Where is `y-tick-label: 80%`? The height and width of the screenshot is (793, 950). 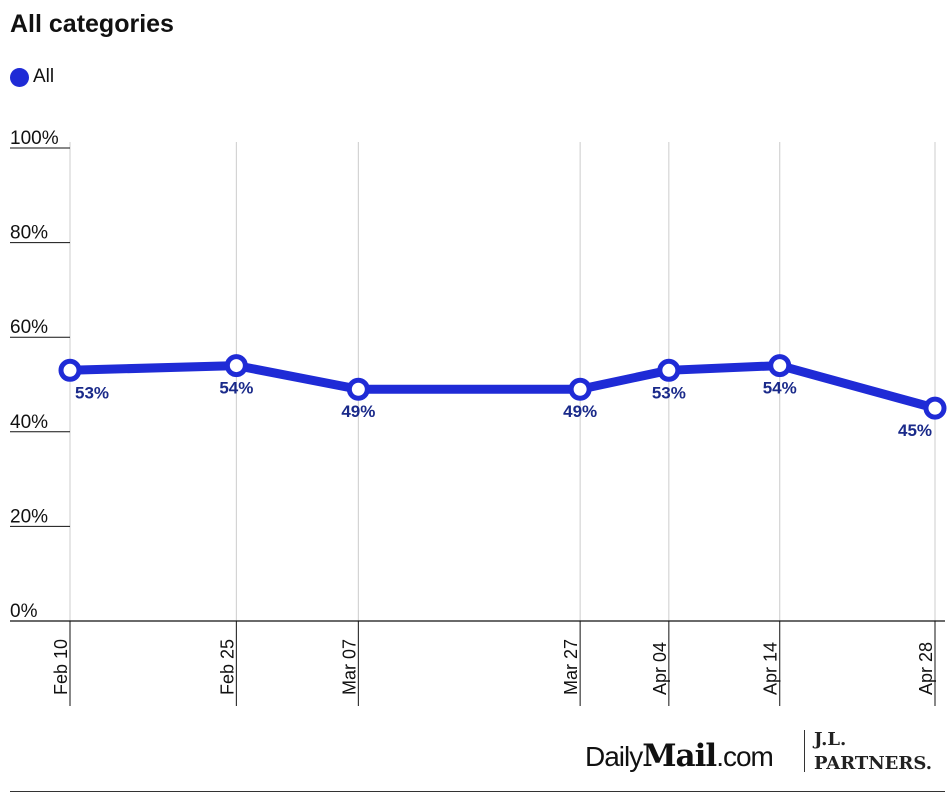
y-tick-label: 80% is located at coordinates (29, 233).